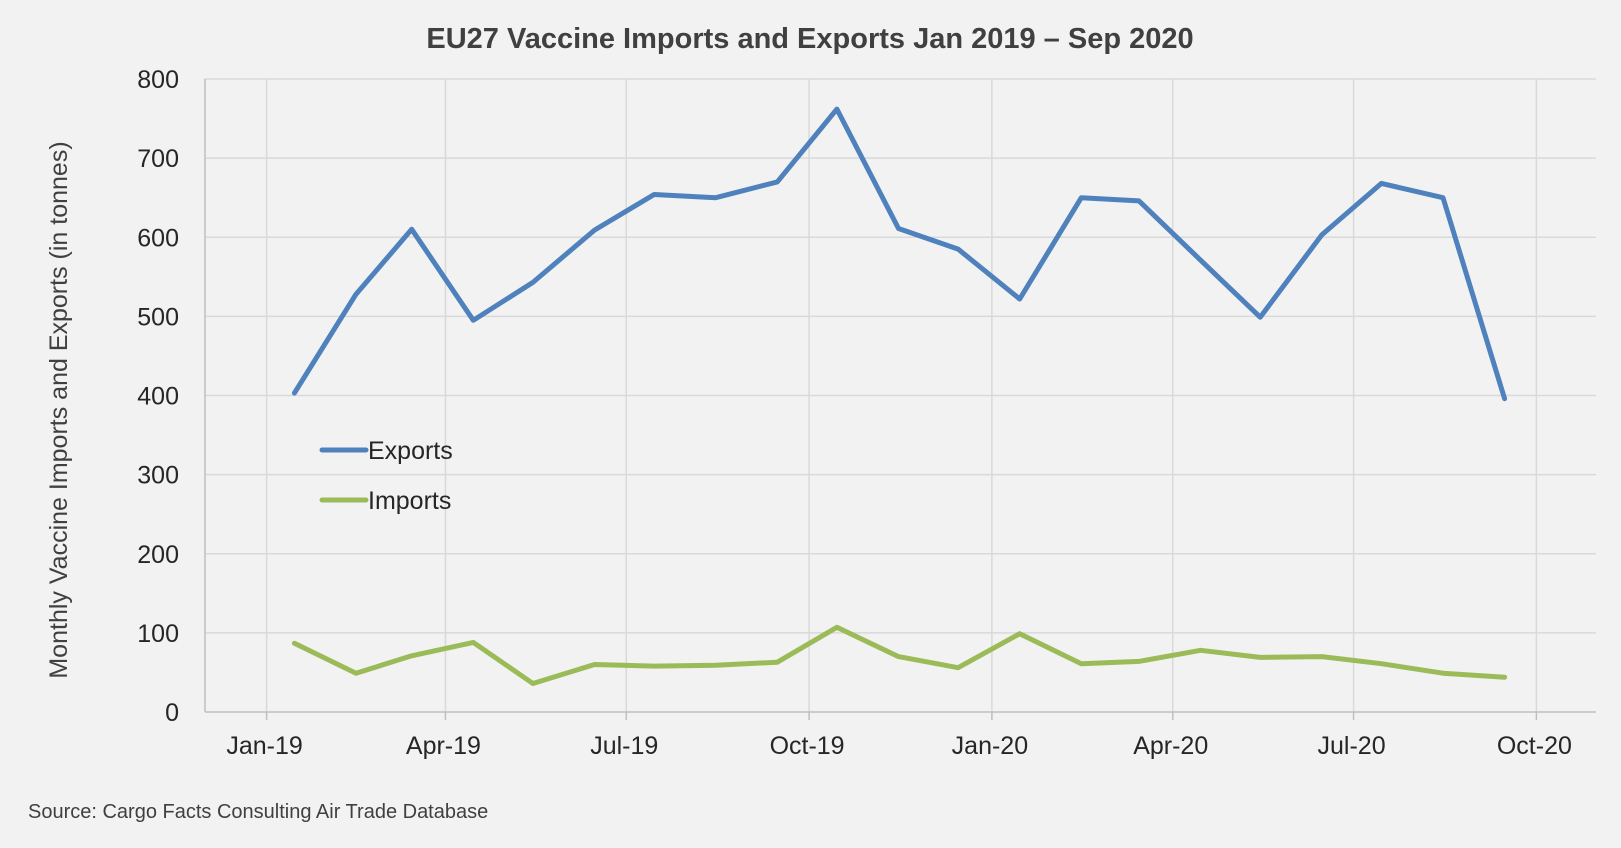  Describe the element at coordinates (410, 451) in the screenshot. I see `legend-label-exports: Exports` at that location.